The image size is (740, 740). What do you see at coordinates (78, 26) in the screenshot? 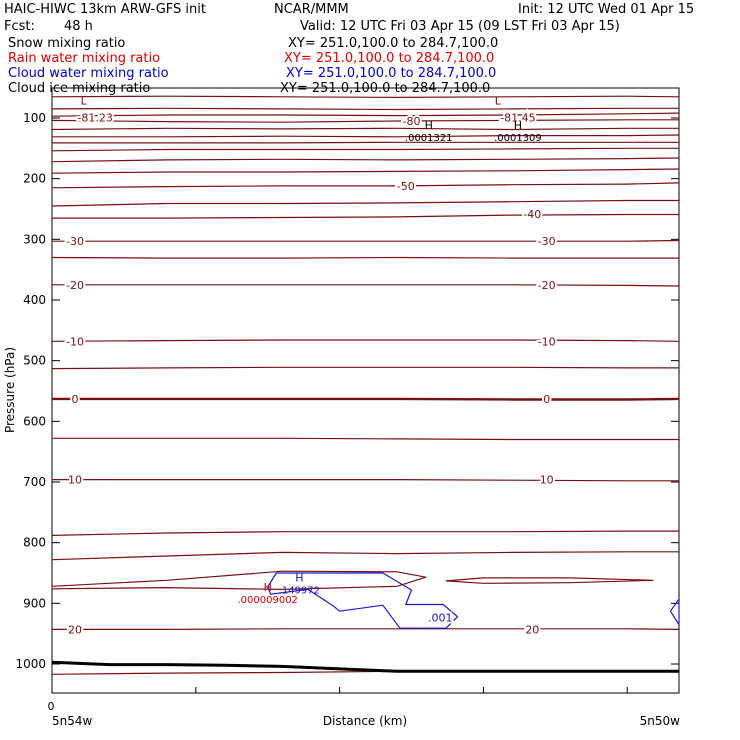
I see `fcst-value: 48 h` at bounding box center [78, 26].